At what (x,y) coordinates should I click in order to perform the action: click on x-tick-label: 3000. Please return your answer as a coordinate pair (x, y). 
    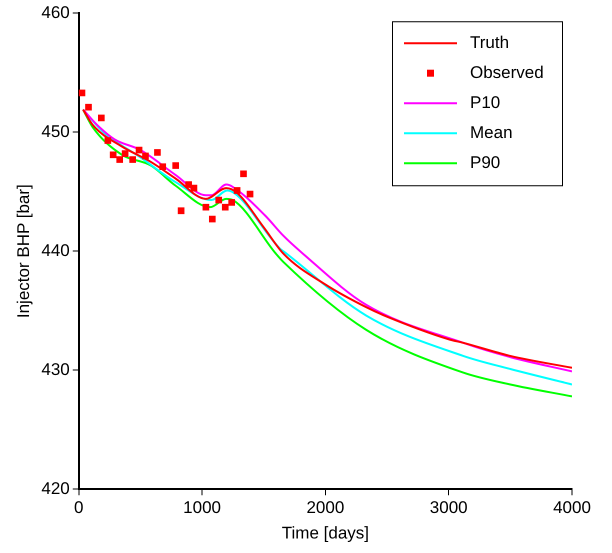
    Looking at the image, I should click on (449, 508).